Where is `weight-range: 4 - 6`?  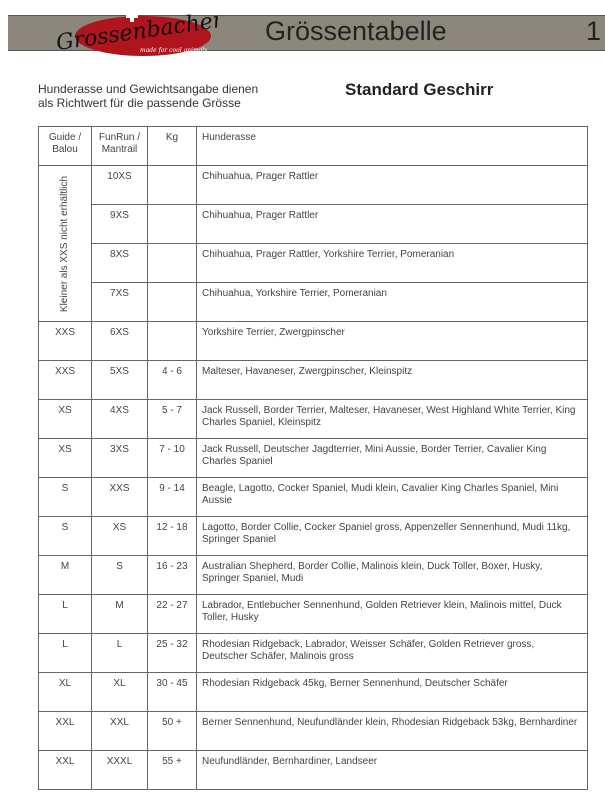 weight-range: 4 - 6 is located at coordinates (172, 380).